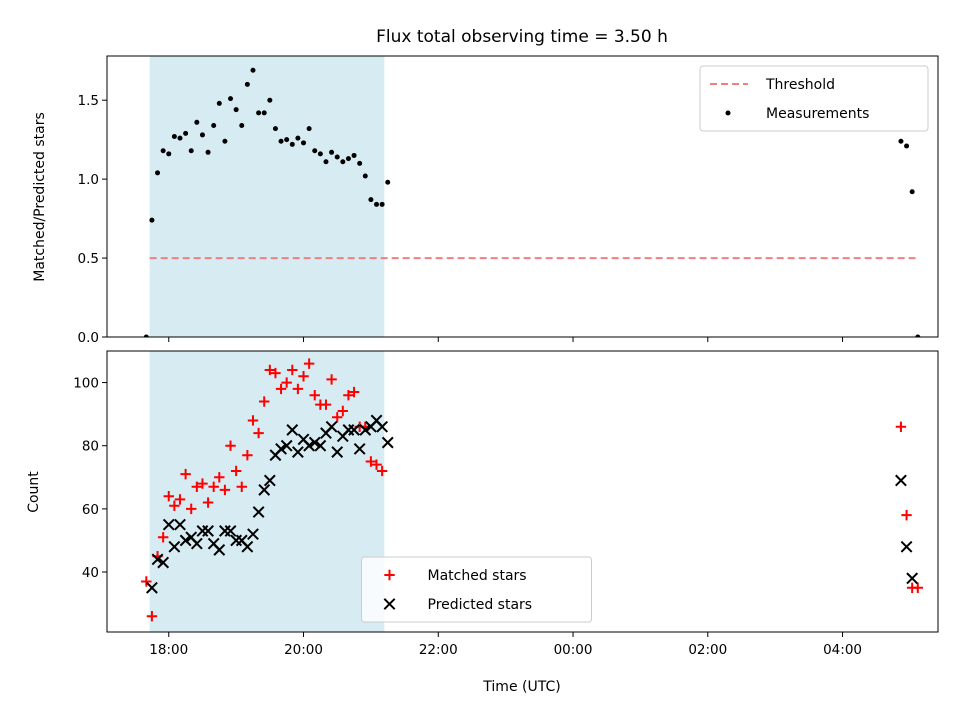  What do you see at coordinates (842, 650) in the screenshot?
I see `x-tick-label: 04:00` at bounding box center [842, 650].